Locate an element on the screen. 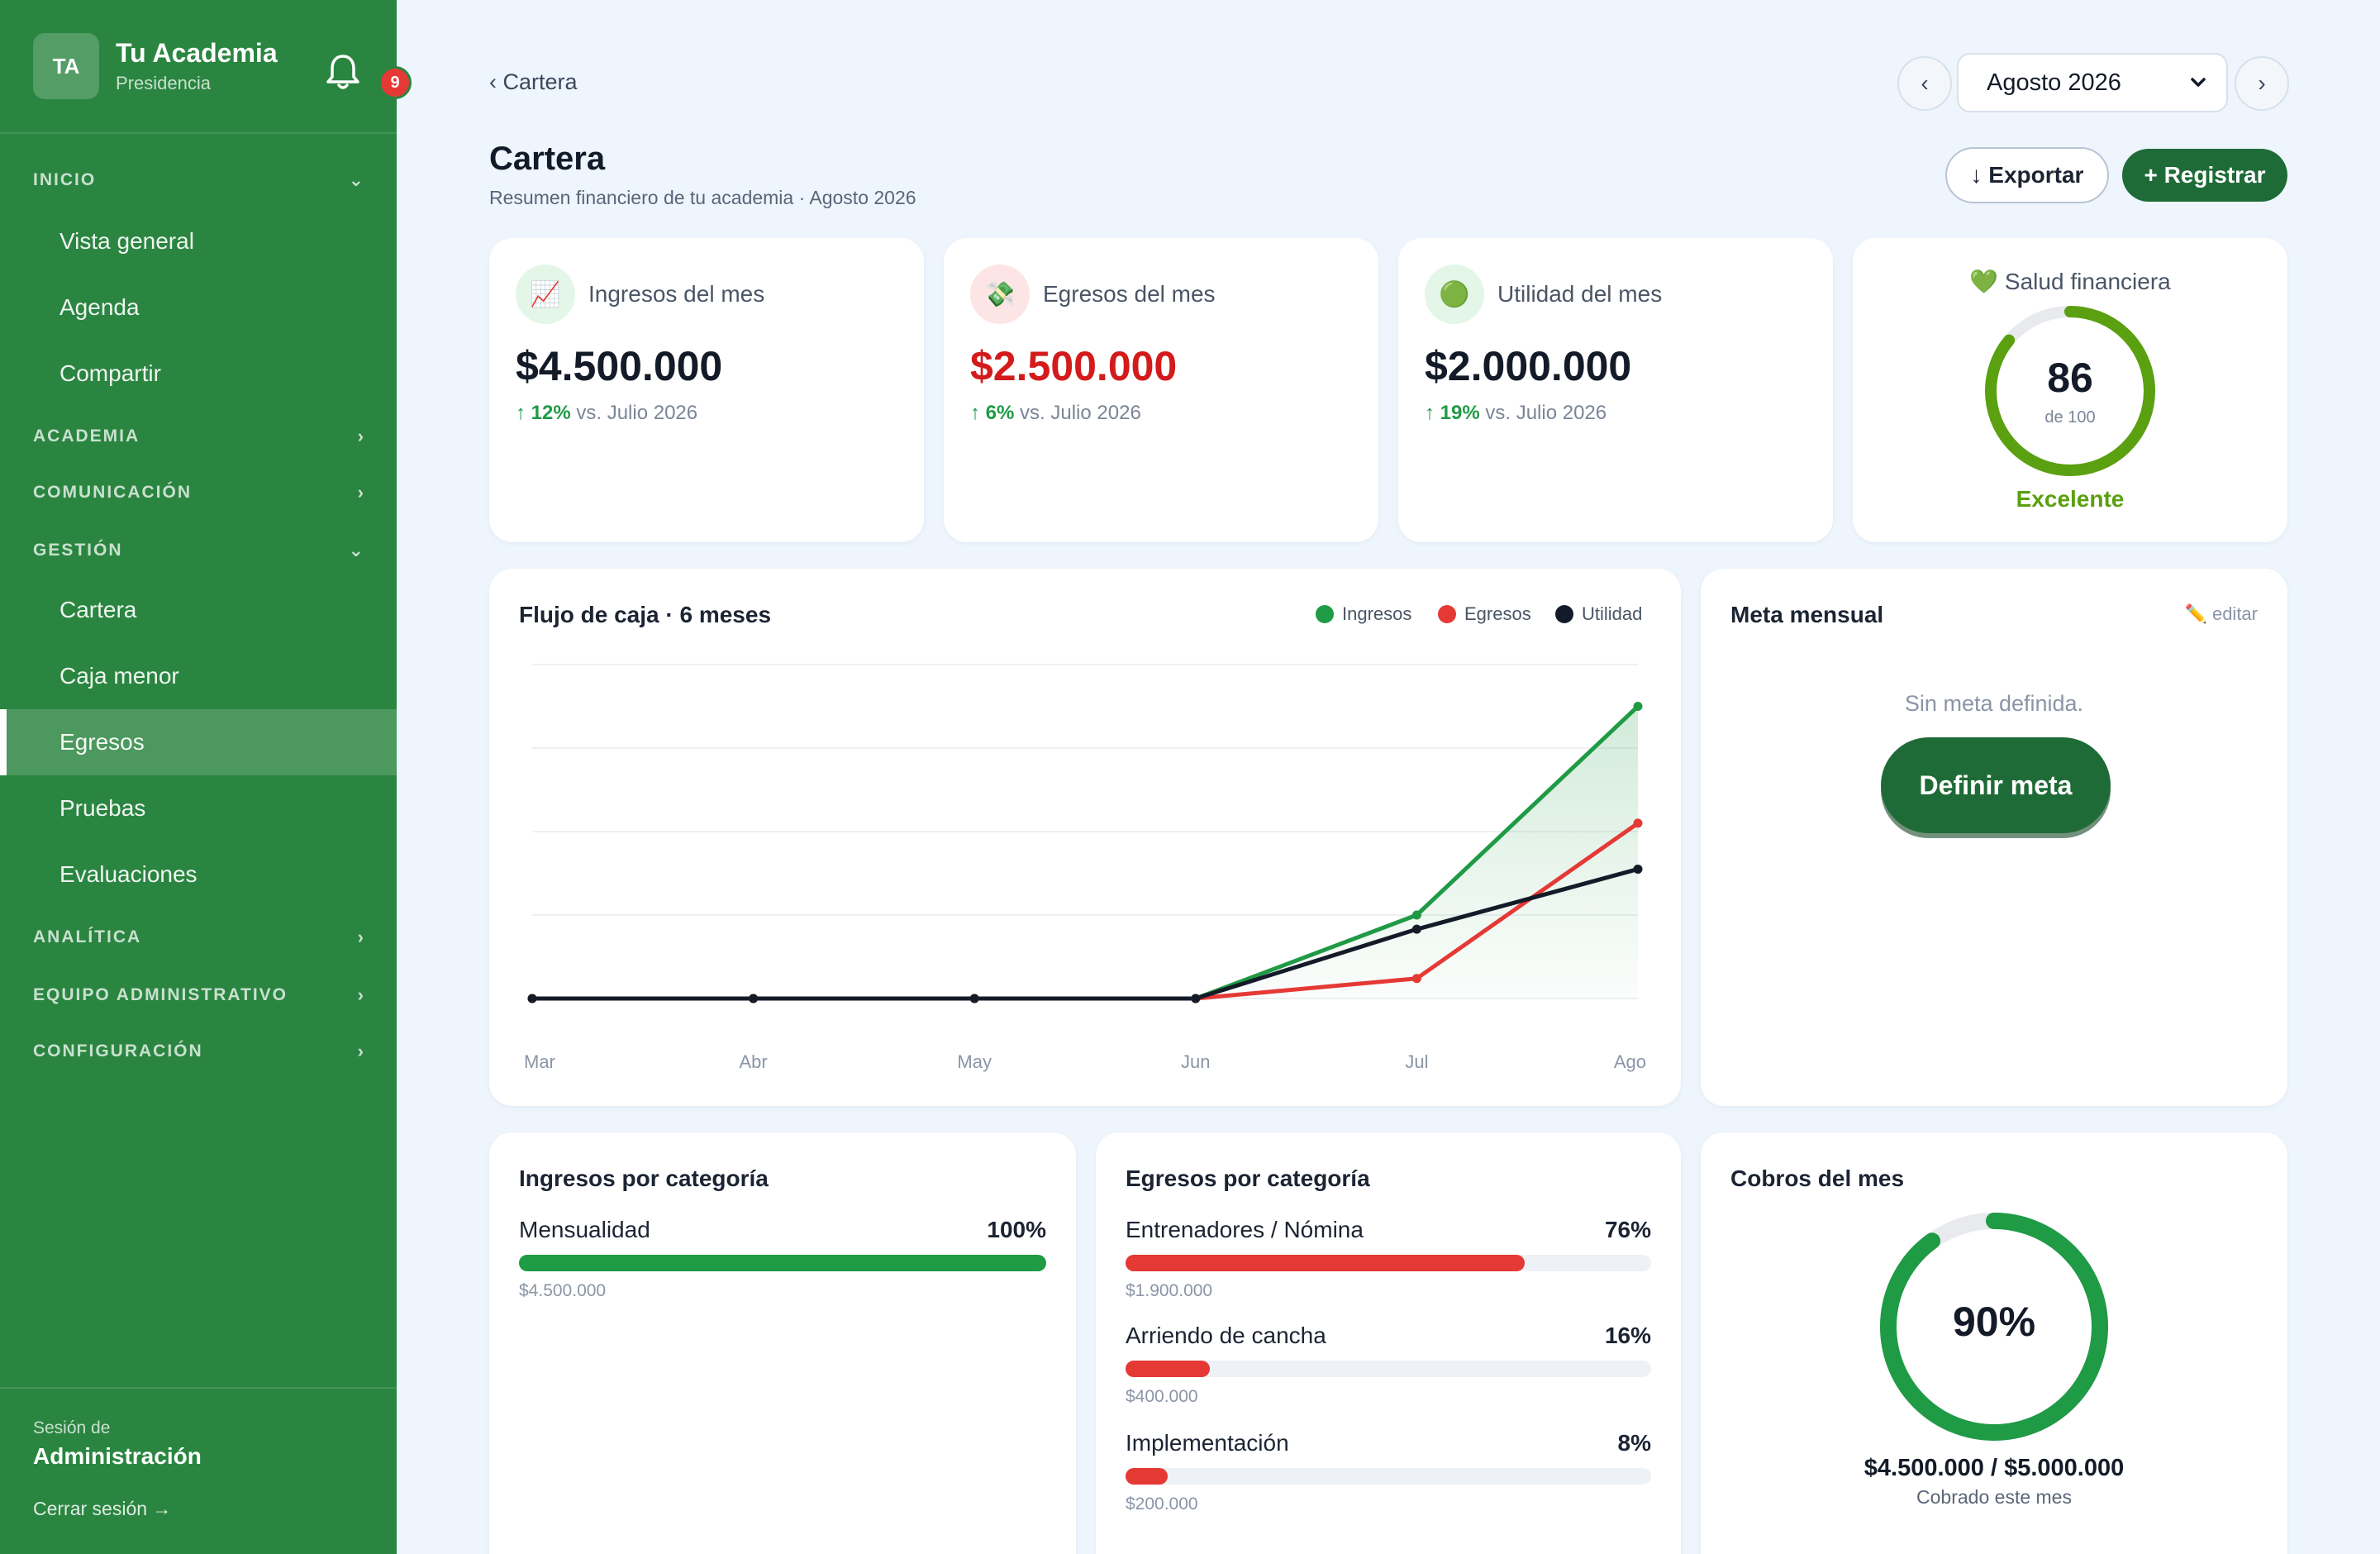 The width and height of the screenshot is (2380, 1554). section-label: GESTIÓN is located at coordinates (78, 550).